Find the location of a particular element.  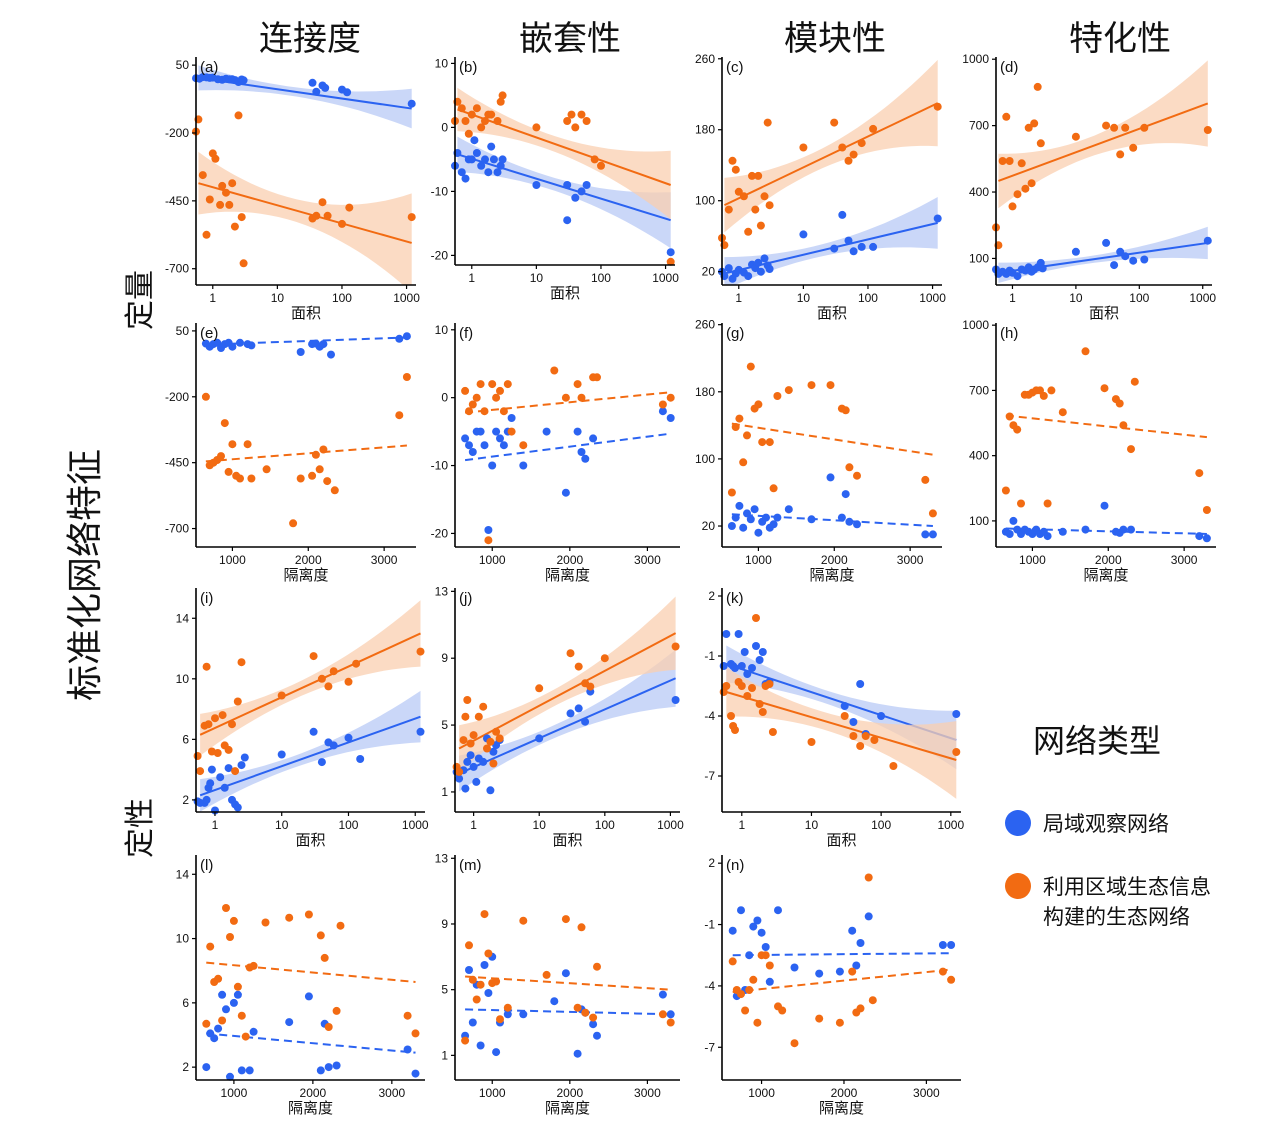

x-tick-label: 3000 is located at coordinates (647, 560).